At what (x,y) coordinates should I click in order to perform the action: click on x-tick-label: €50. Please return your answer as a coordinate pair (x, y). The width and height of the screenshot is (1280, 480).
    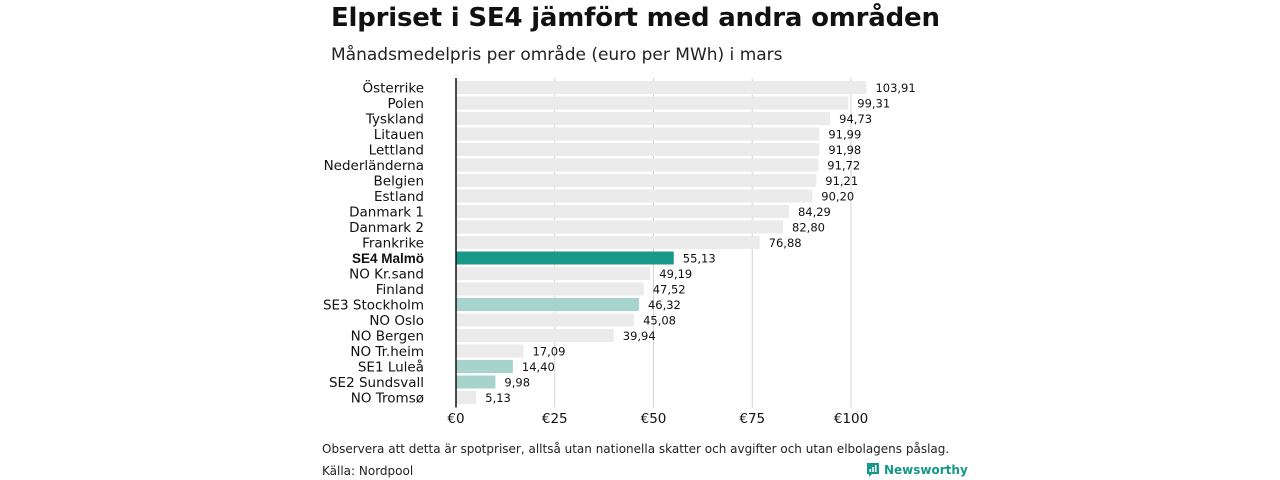
    Looking at the image, I should click on (654, 419).